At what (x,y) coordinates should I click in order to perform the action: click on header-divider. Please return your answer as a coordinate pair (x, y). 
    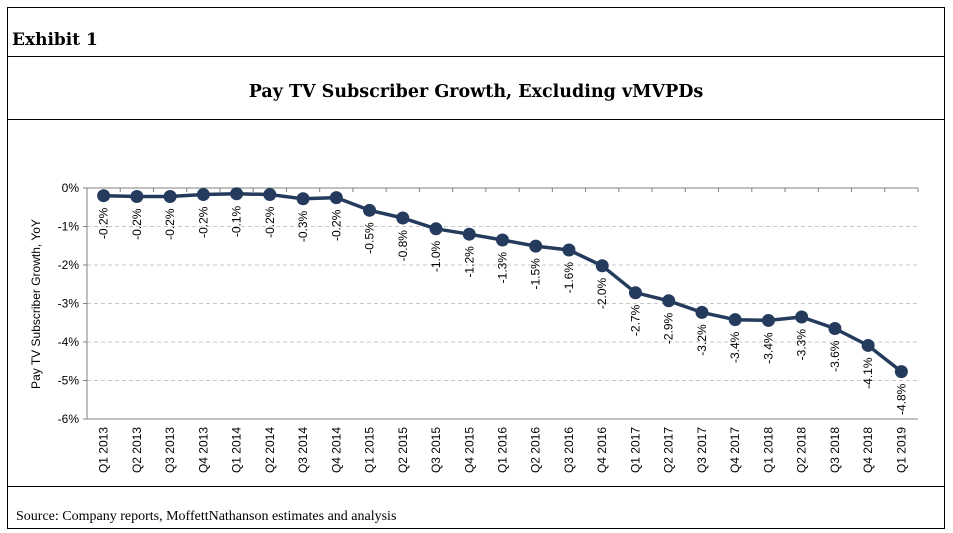
    Looking at the image, I should click on (476, 56).